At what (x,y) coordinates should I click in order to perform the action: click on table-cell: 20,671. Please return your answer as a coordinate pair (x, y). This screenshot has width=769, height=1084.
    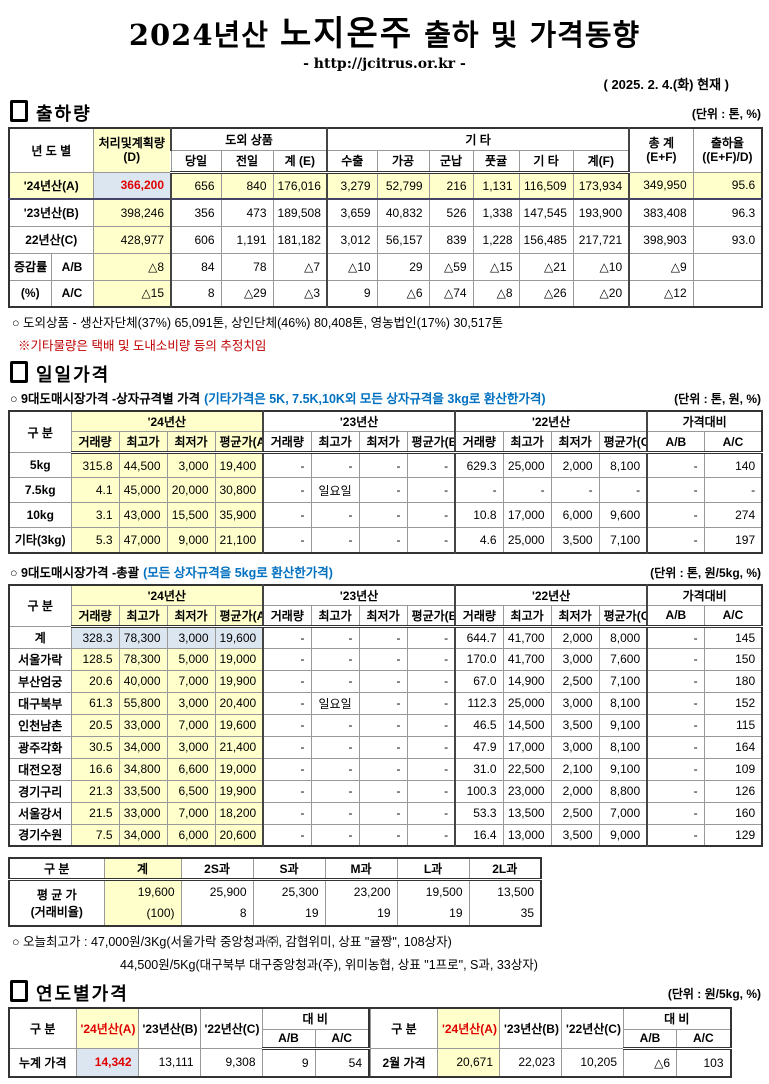
    Looking at the image, I should click on (469, 1062).